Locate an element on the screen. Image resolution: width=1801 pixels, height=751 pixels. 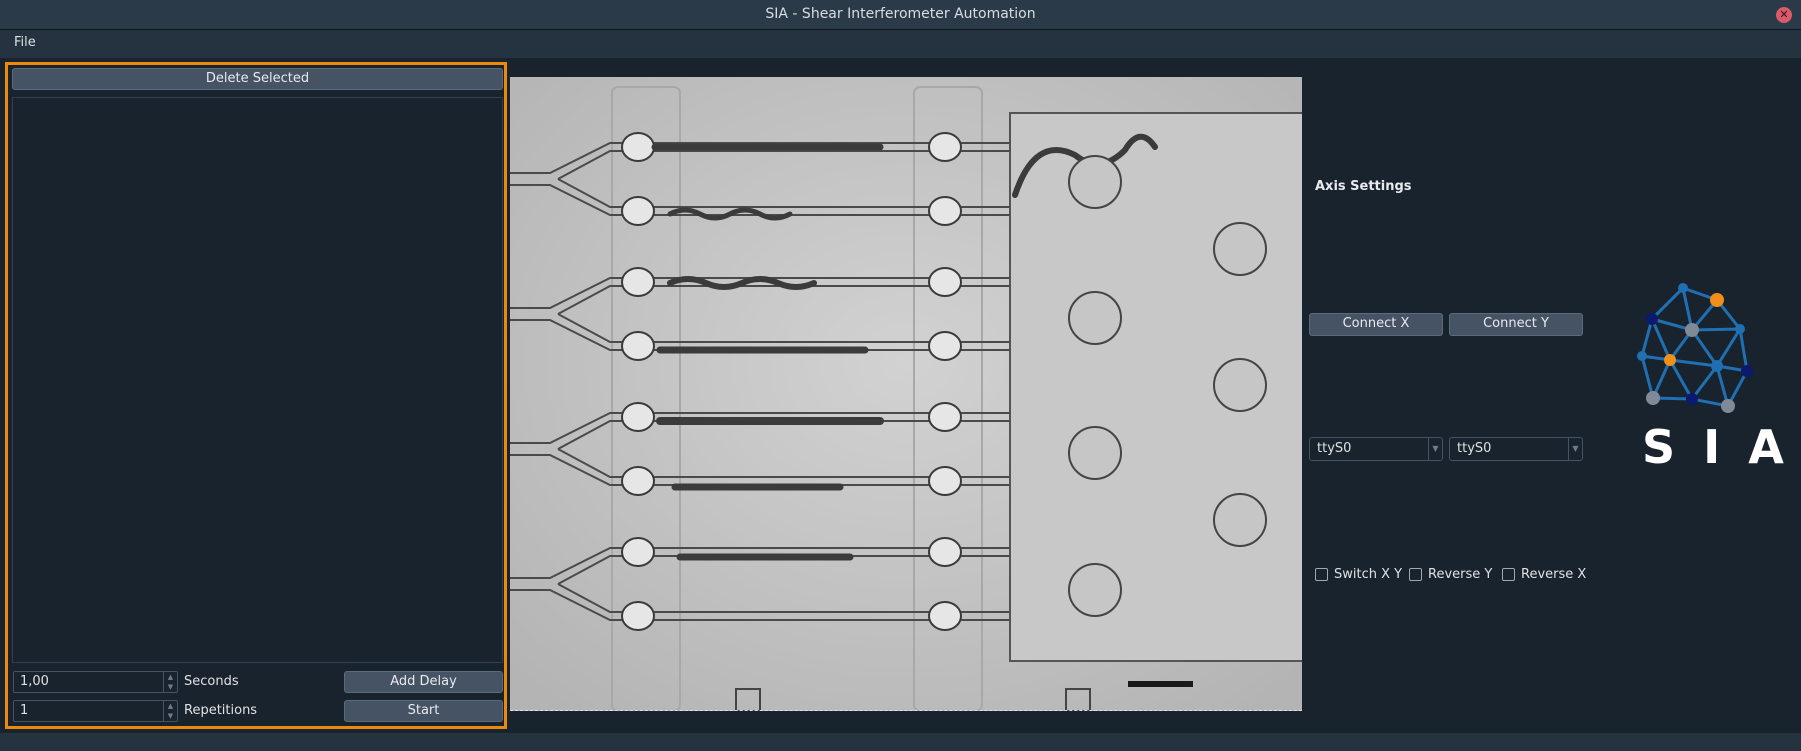
switch-xy-label: Switch X Y is located at coordinates (1368, 574).